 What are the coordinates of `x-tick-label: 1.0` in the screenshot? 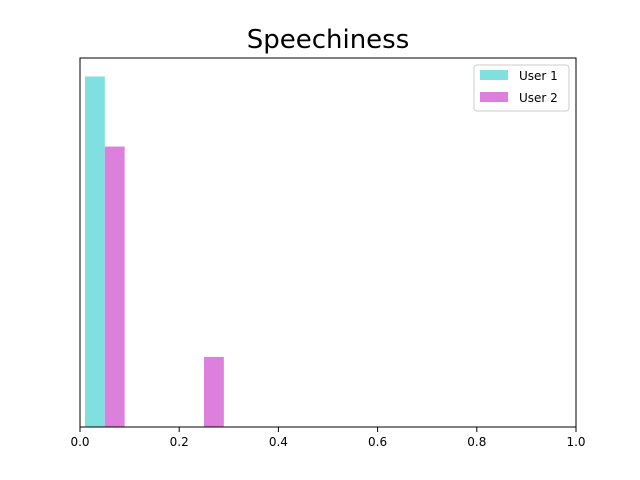 It's located at (575, 442).